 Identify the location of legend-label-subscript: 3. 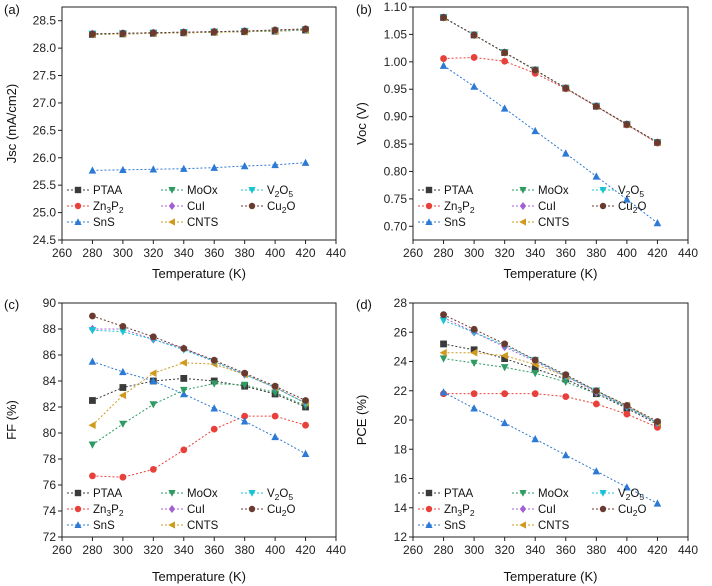
(108, 513).